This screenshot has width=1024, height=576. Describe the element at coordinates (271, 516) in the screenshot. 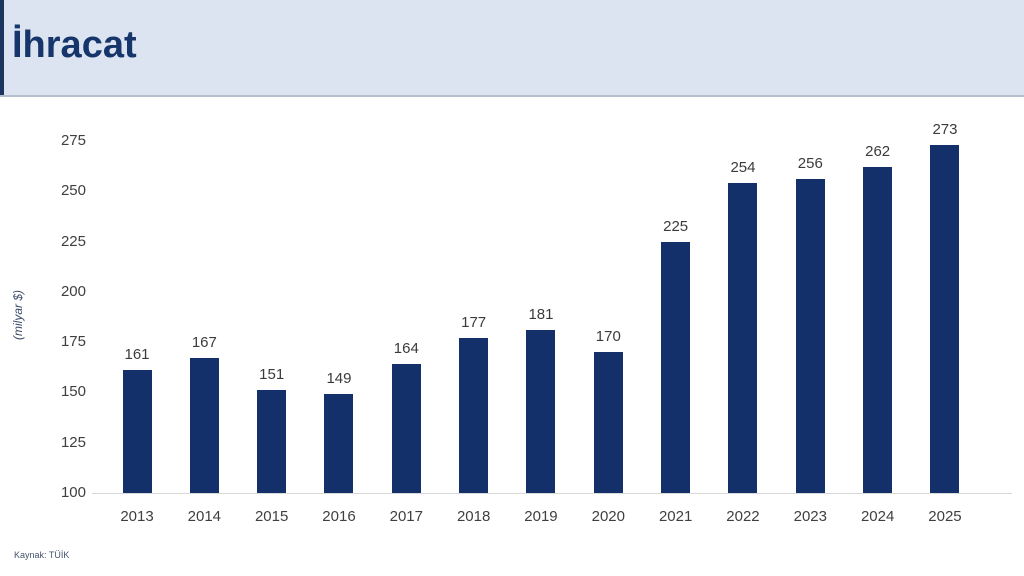

I see `x-tick-label: 2015` at that location.